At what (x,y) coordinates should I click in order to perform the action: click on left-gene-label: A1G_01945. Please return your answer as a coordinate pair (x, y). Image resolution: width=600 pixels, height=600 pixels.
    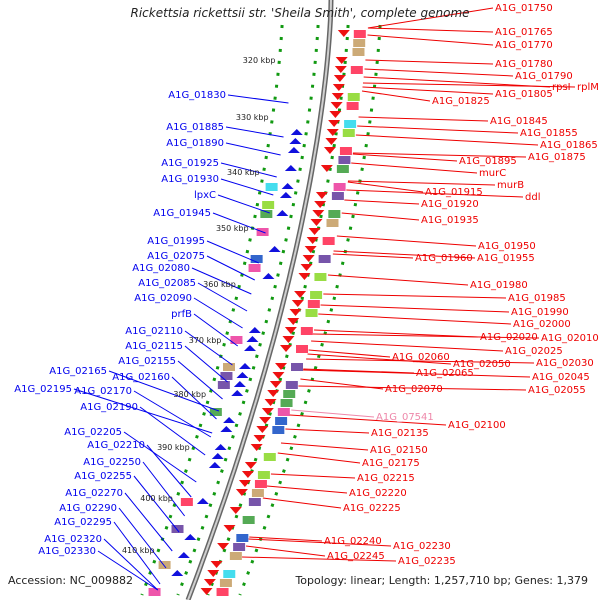
    Looking at the image, I should click on (182, 213).